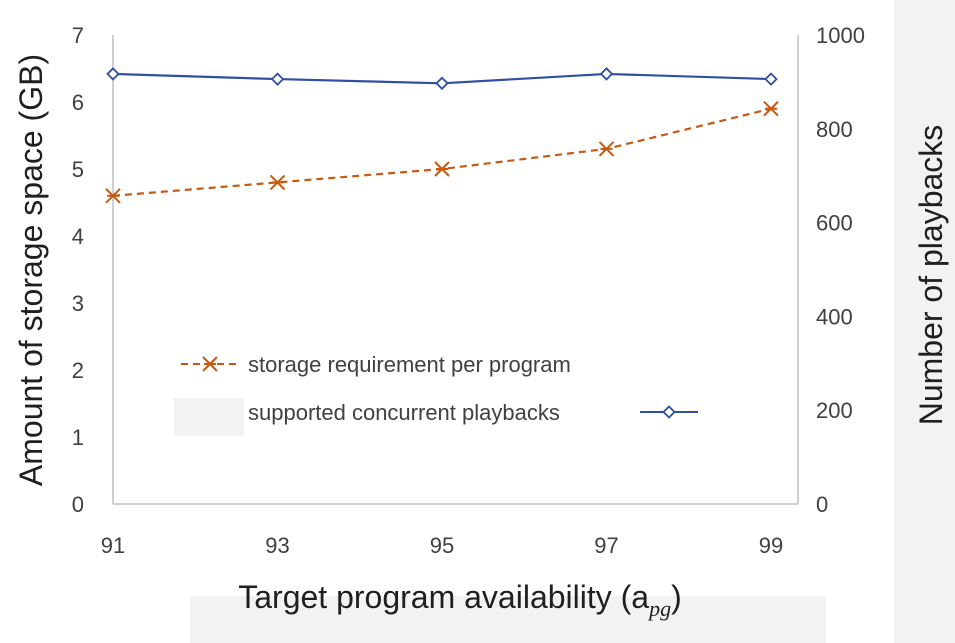 This screenshot has height=643, width=955. Describe the element at coordinates (404, 412) in the screenshot. I see `legend-playbacks-label: supported concurrent playbacks` at that location.